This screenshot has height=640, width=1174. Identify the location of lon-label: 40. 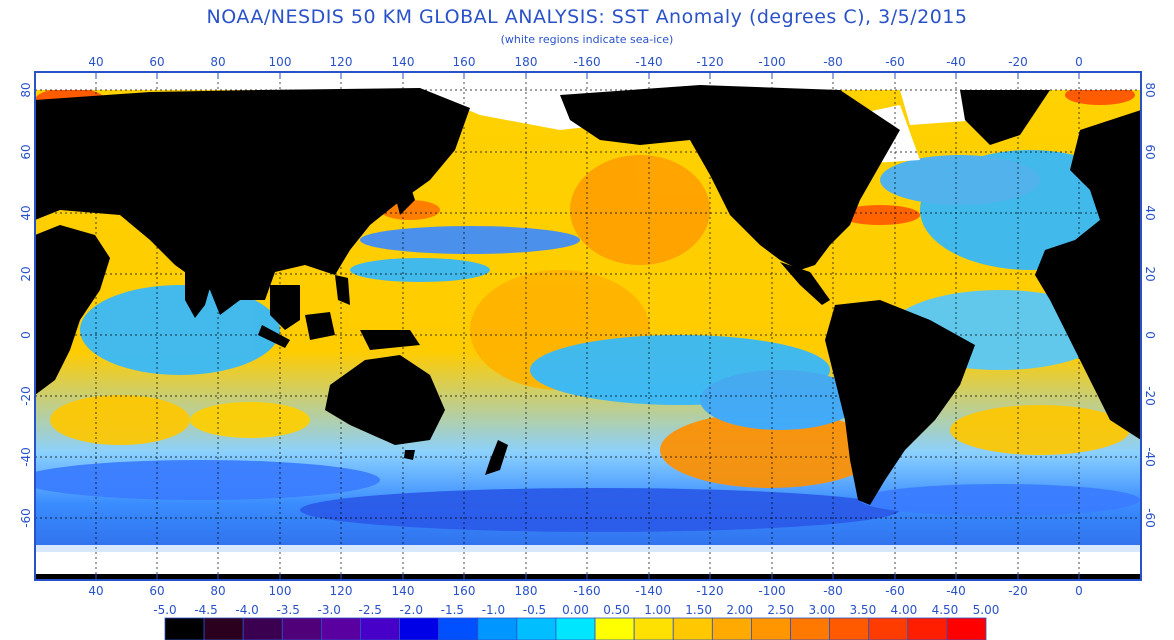
(95, 591).